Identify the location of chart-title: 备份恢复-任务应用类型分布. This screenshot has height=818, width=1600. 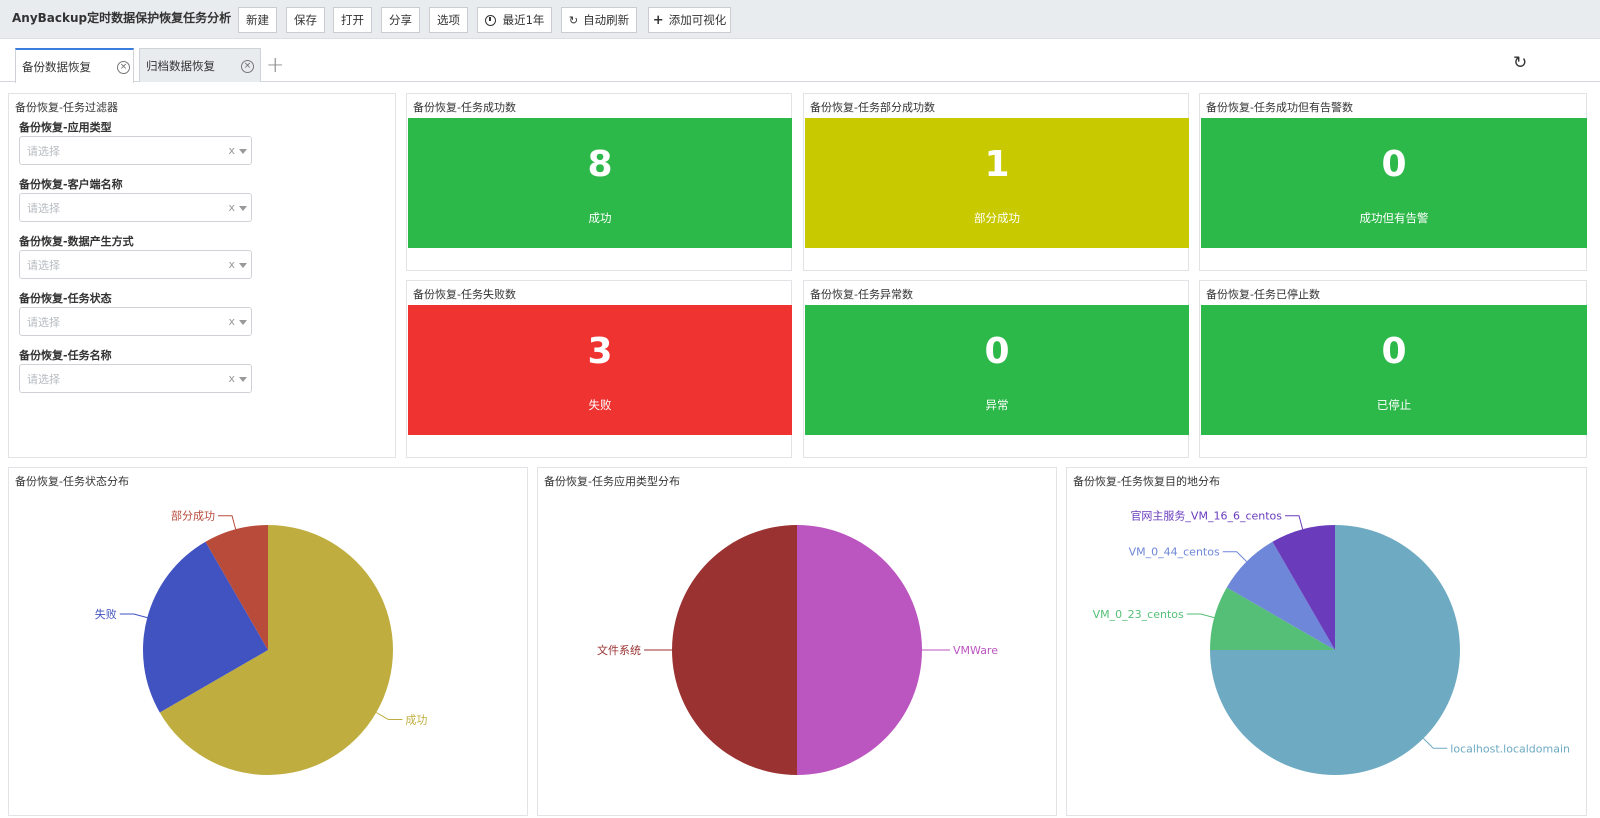
(612, 481).